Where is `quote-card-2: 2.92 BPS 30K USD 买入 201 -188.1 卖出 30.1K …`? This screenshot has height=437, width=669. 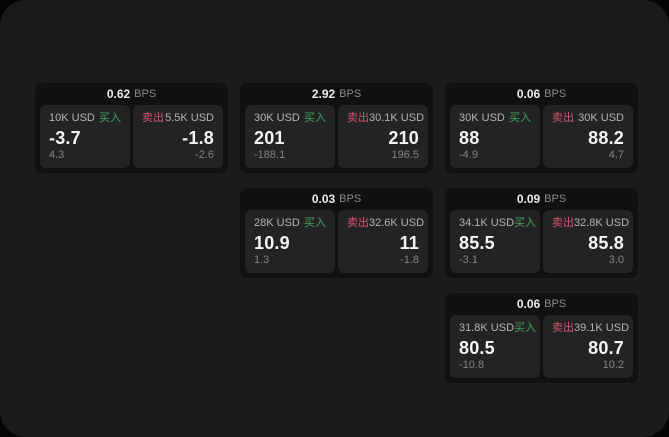
quote-card-2: 2.92 BPS 30K USD 买入 201 -188.1 卖出 30.1K … is located at coordinates (336, 128).